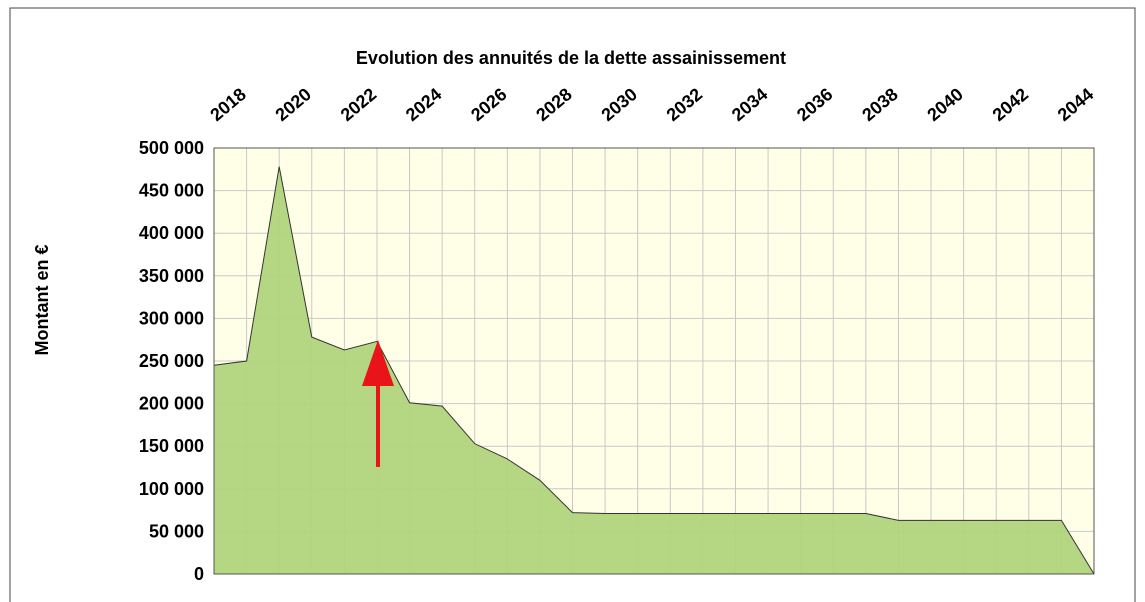  What do you see at coordinates (378, 363) in the screenshot?
I see `arrow-head` at bounding box center [378, 363].